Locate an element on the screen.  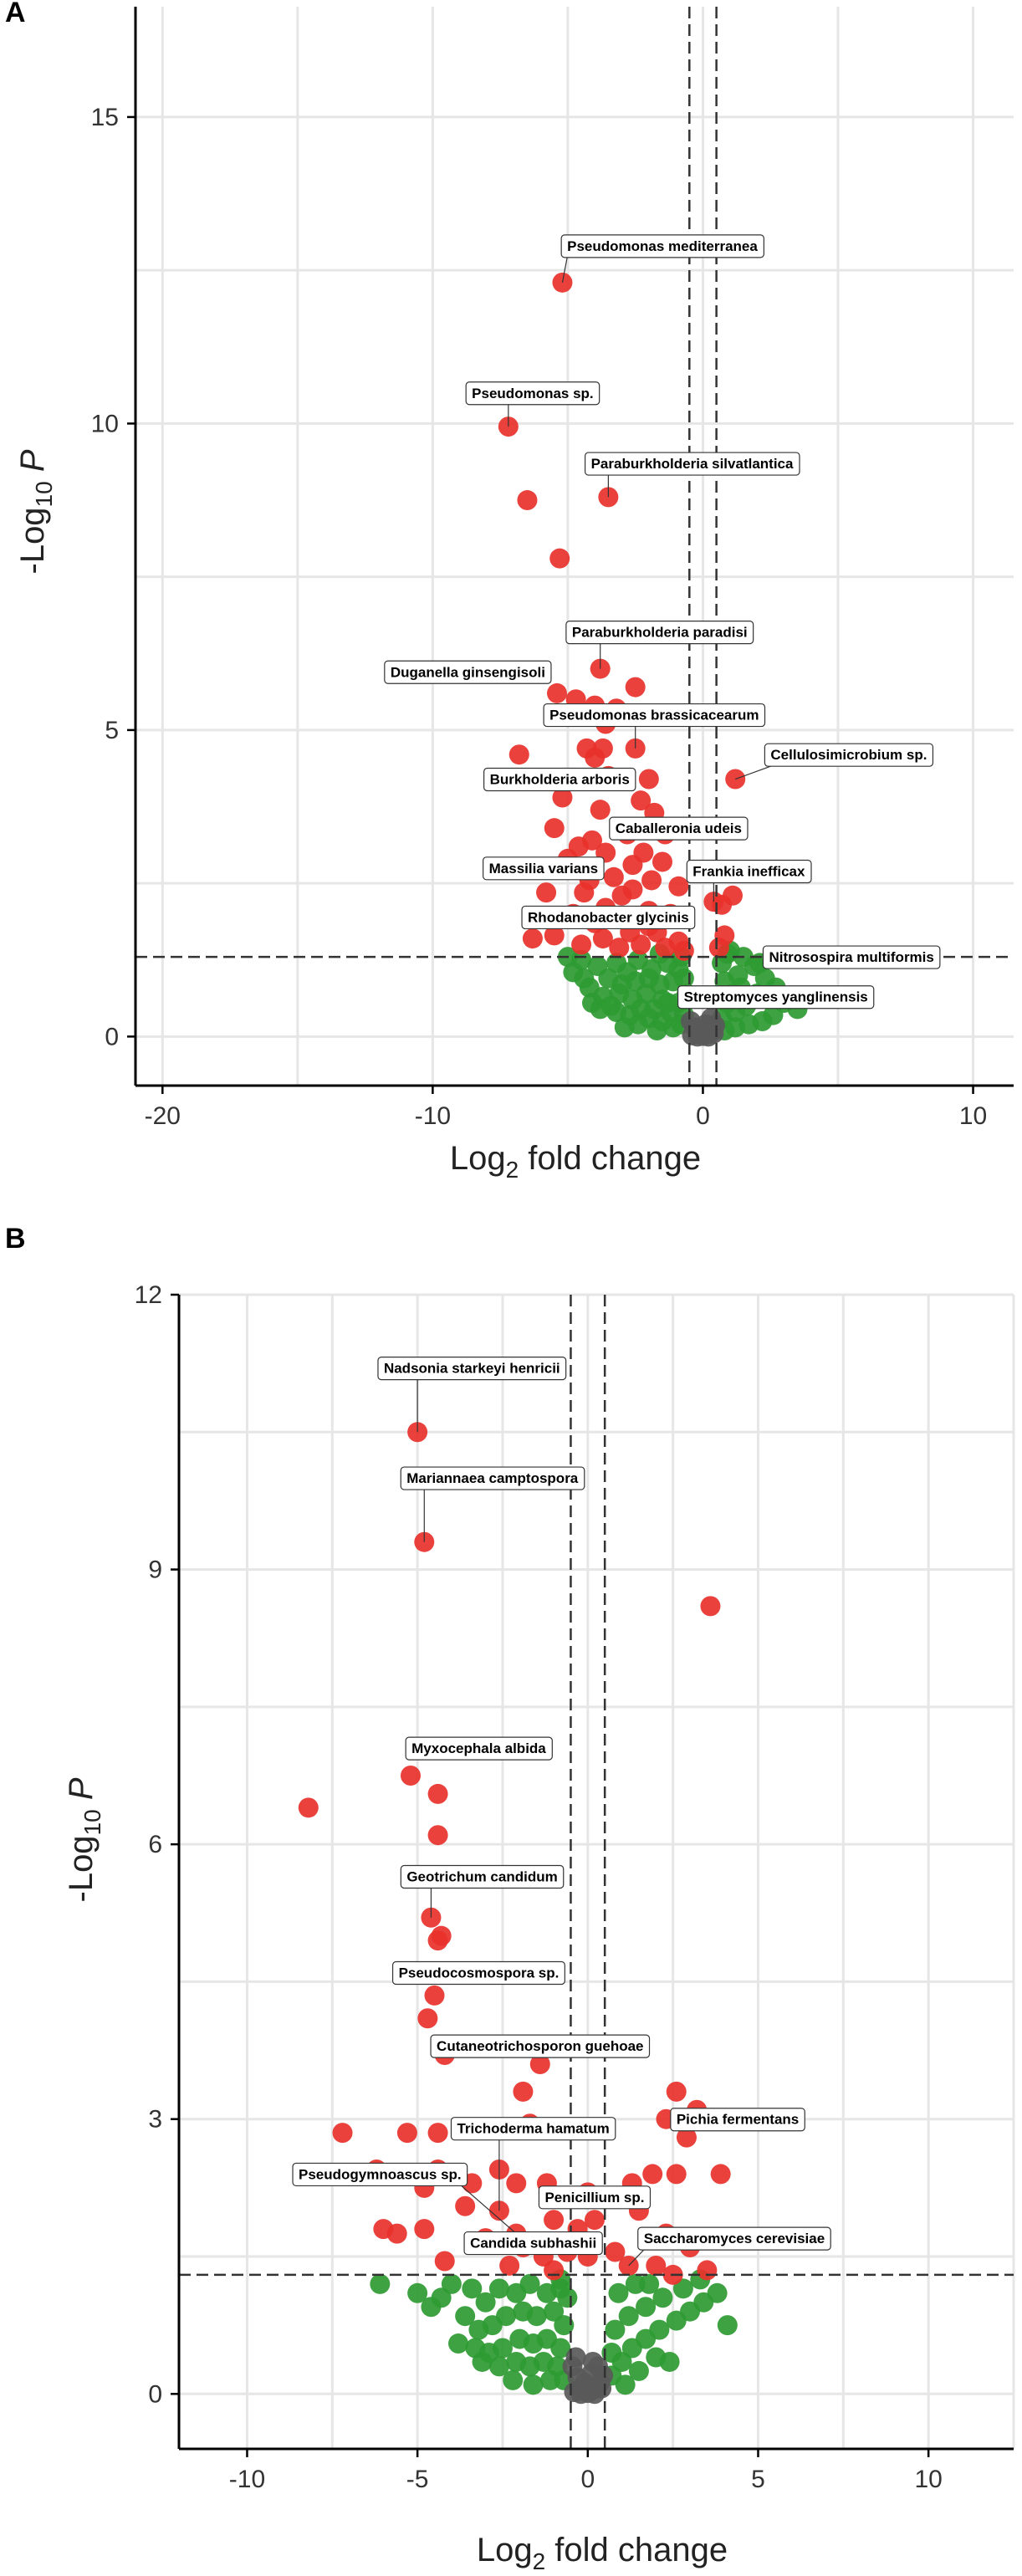
point-label-text: Pseudomonas sp. is located at coordinates (532, 393).